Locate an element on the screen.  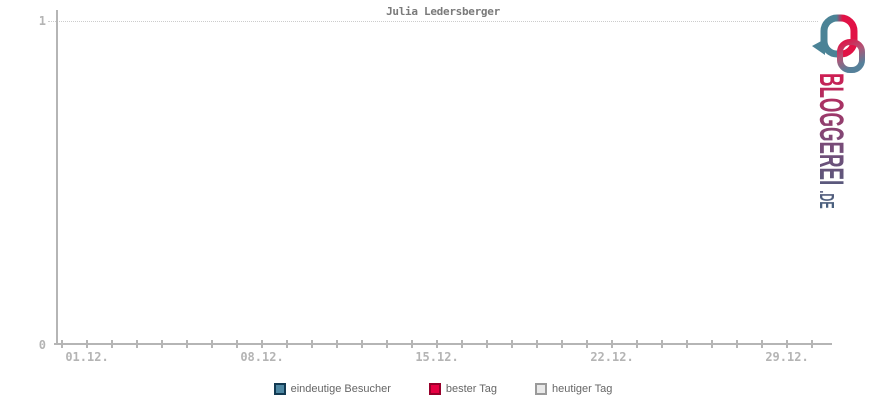
logo-wordmark: BLOGGEREI .DE is located at coordinates (832, 141).